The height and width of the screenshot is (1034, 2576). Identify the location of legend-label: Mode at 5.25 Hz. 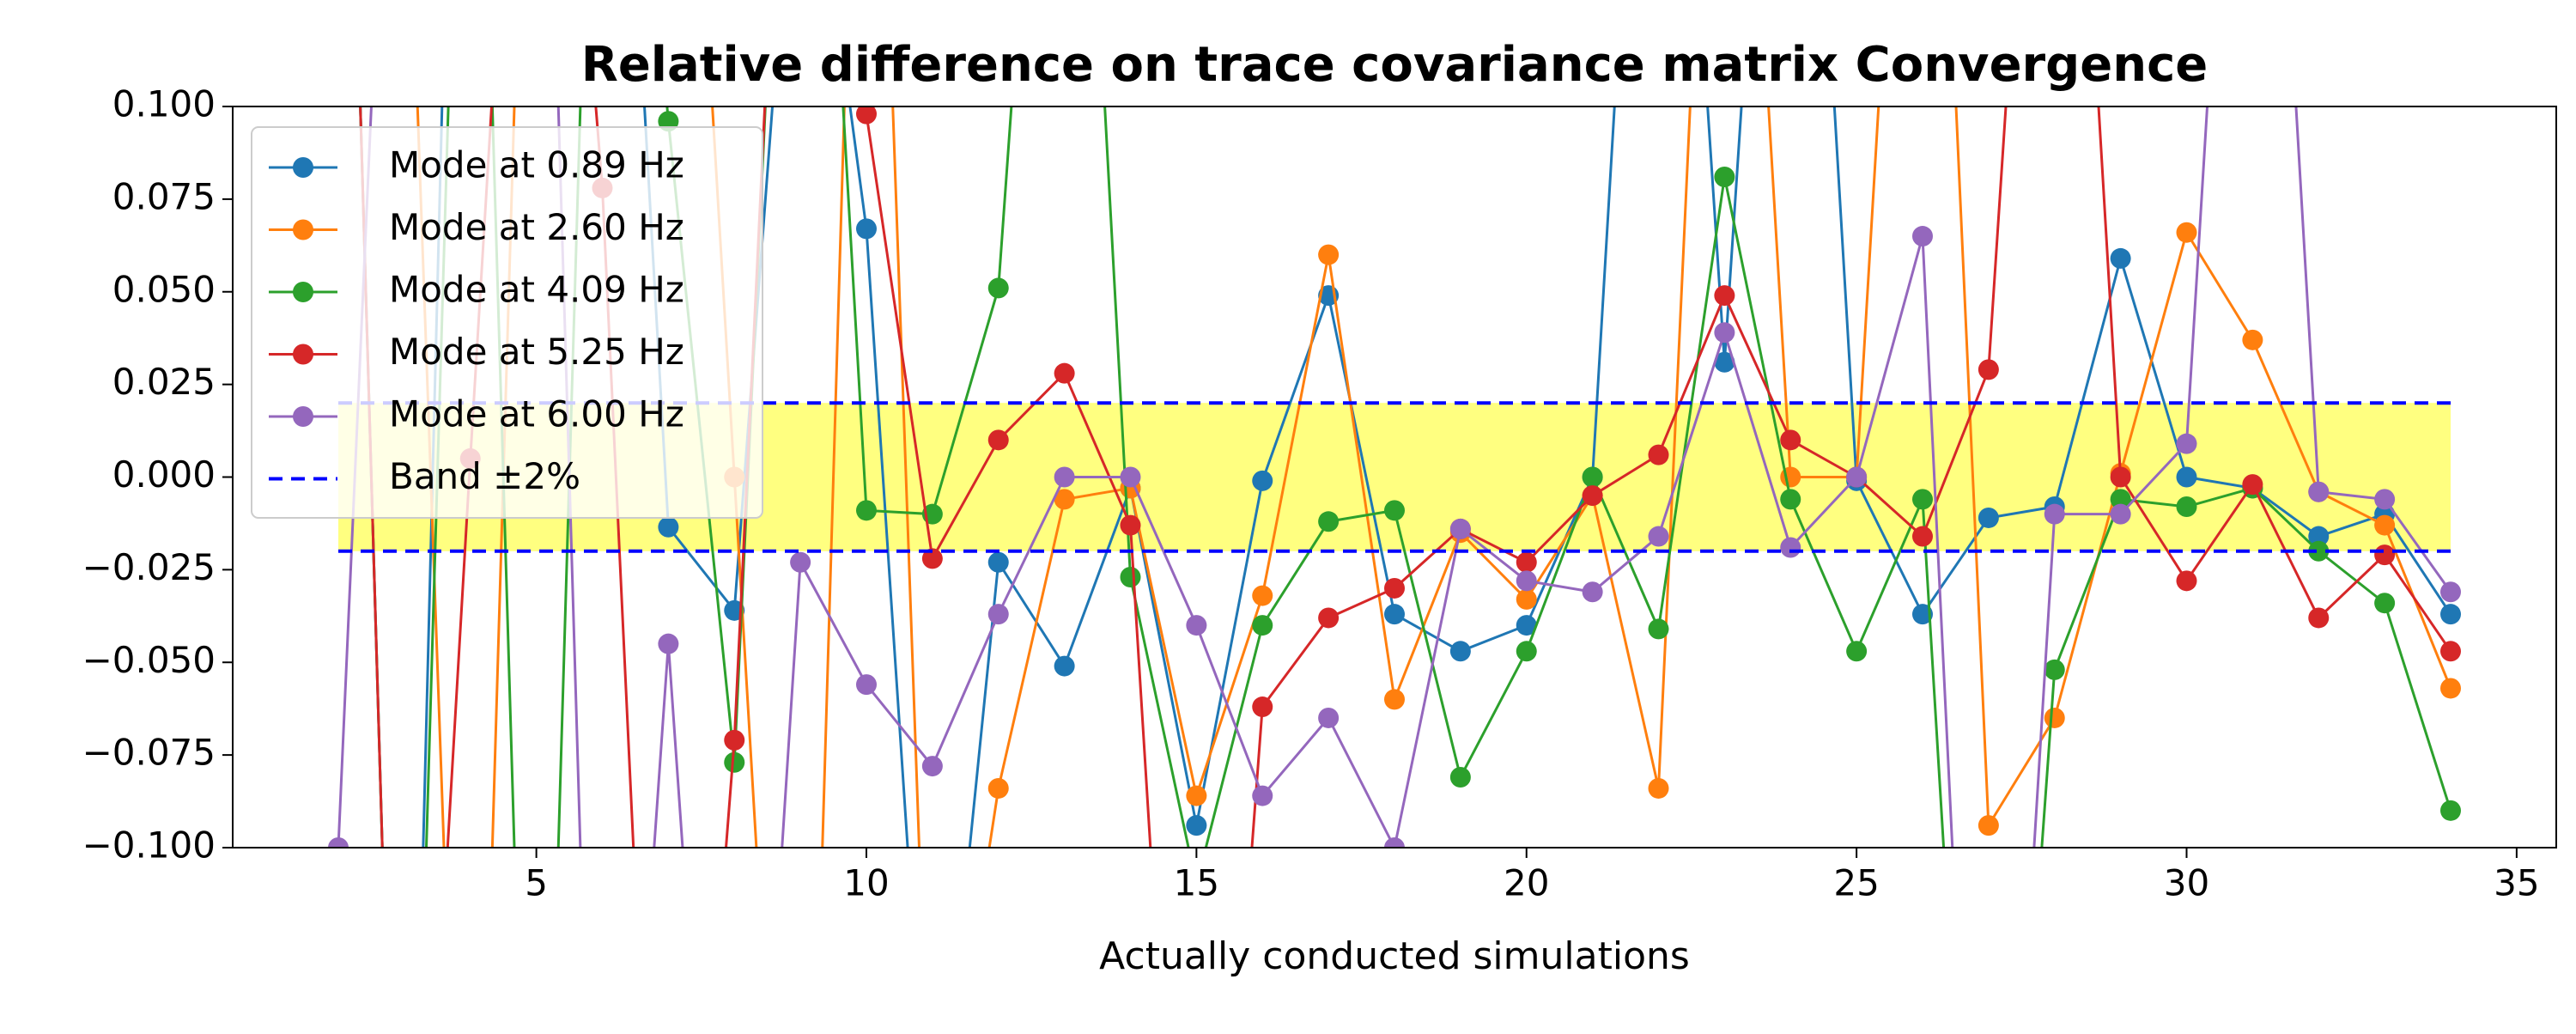
(536, 352).